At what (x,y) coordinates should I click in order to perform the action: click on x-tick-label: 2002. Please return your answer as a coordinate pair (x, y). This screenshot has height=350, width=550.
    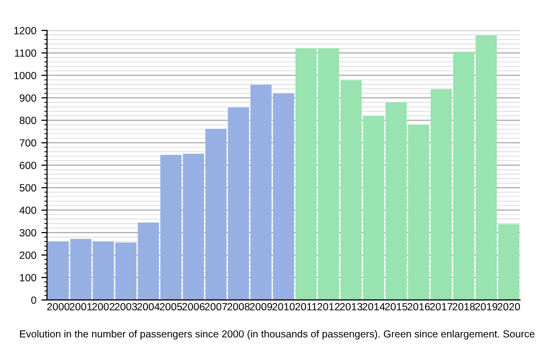
    Looking at the image, I should click on (103, 306).